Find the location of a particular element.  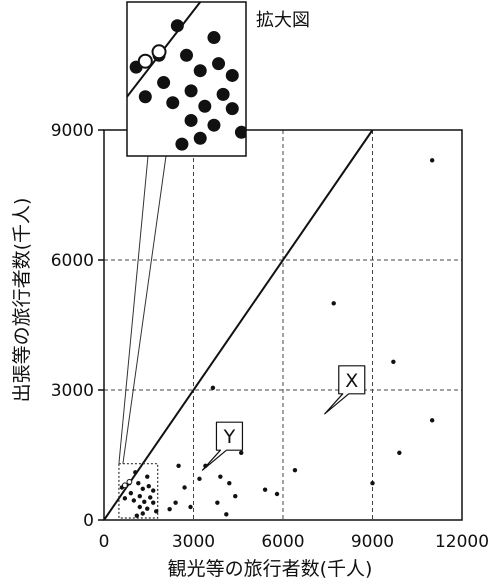

callout-label: X is located at coordinates (351, 381).